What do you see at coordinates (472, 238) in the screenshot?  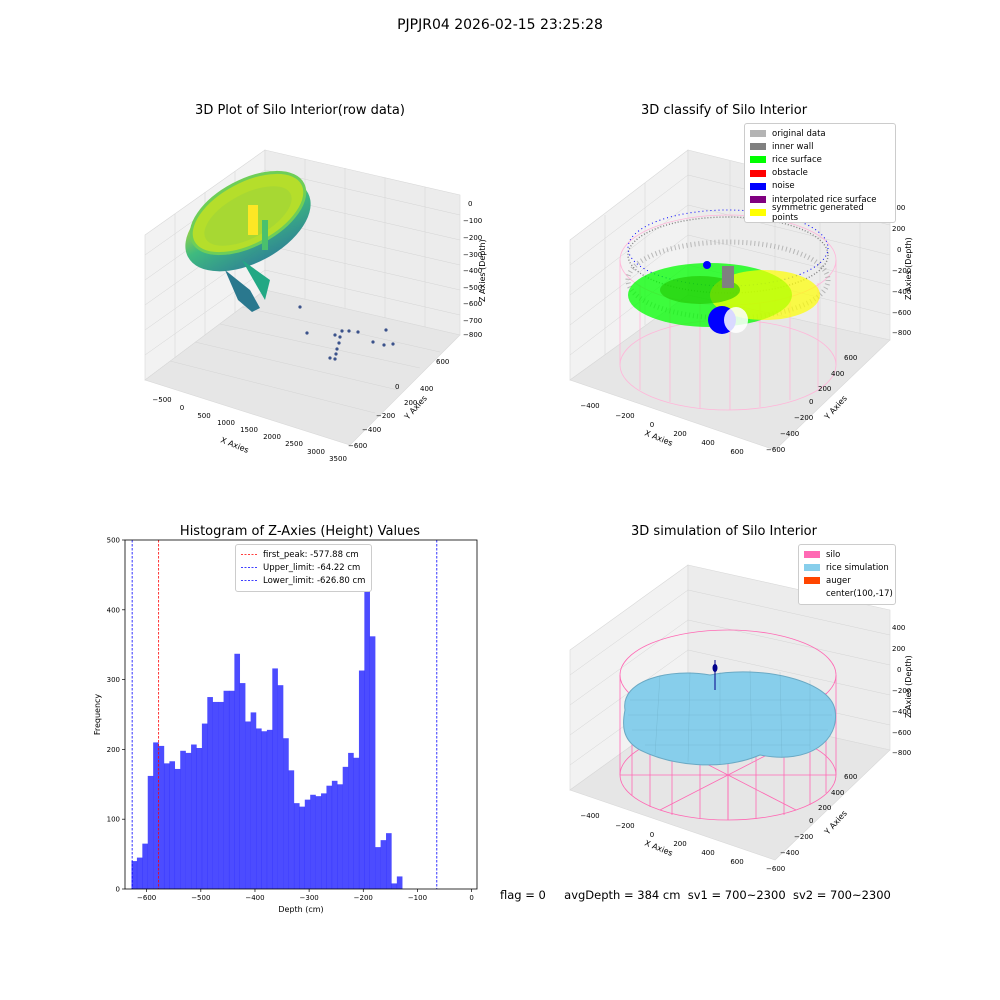 I see `z-tick: −200` at bounding box center [472, 238].